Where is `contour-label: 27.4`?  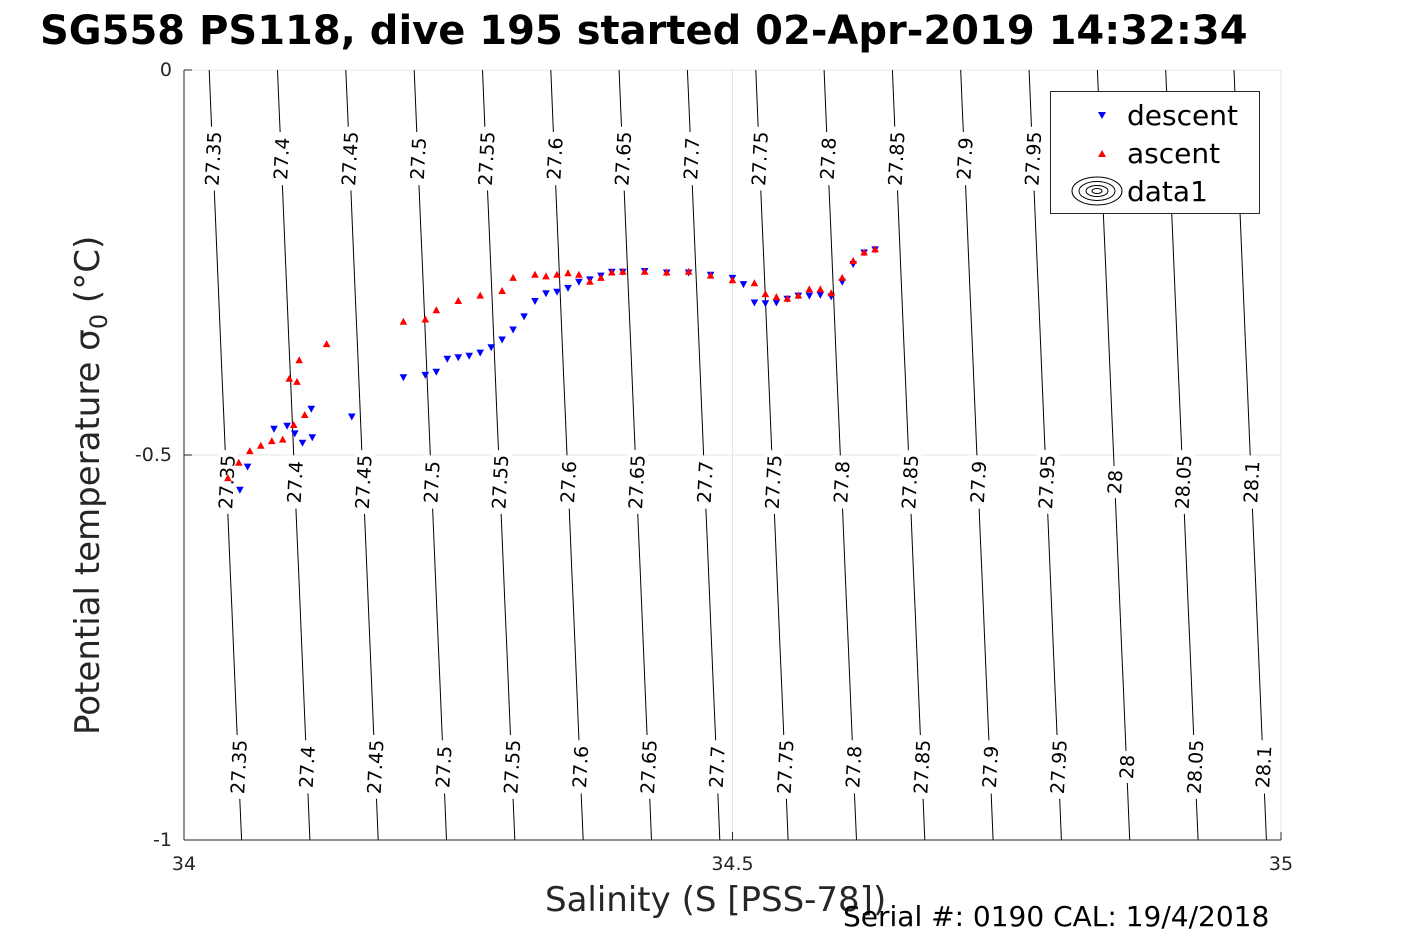
contour-label: 27.4 is located at coordinates (296, 481).